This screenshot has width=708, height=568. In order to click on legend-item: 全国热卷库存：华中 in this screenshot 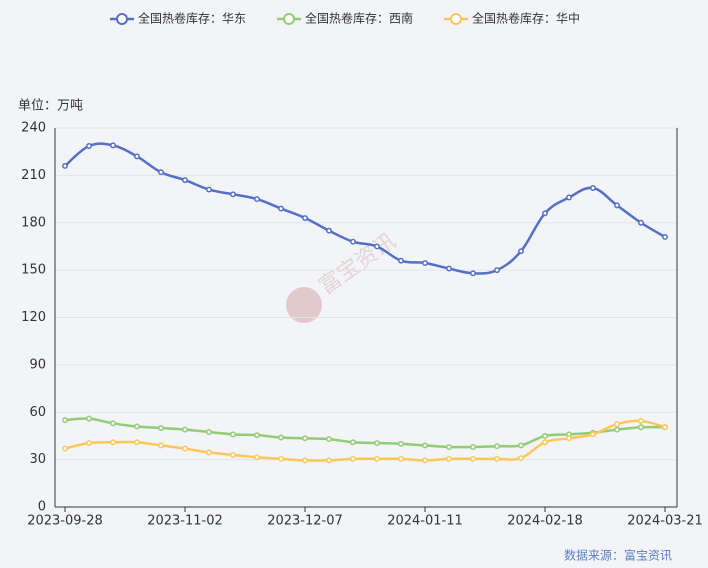, I will do `click(512, 18)`.